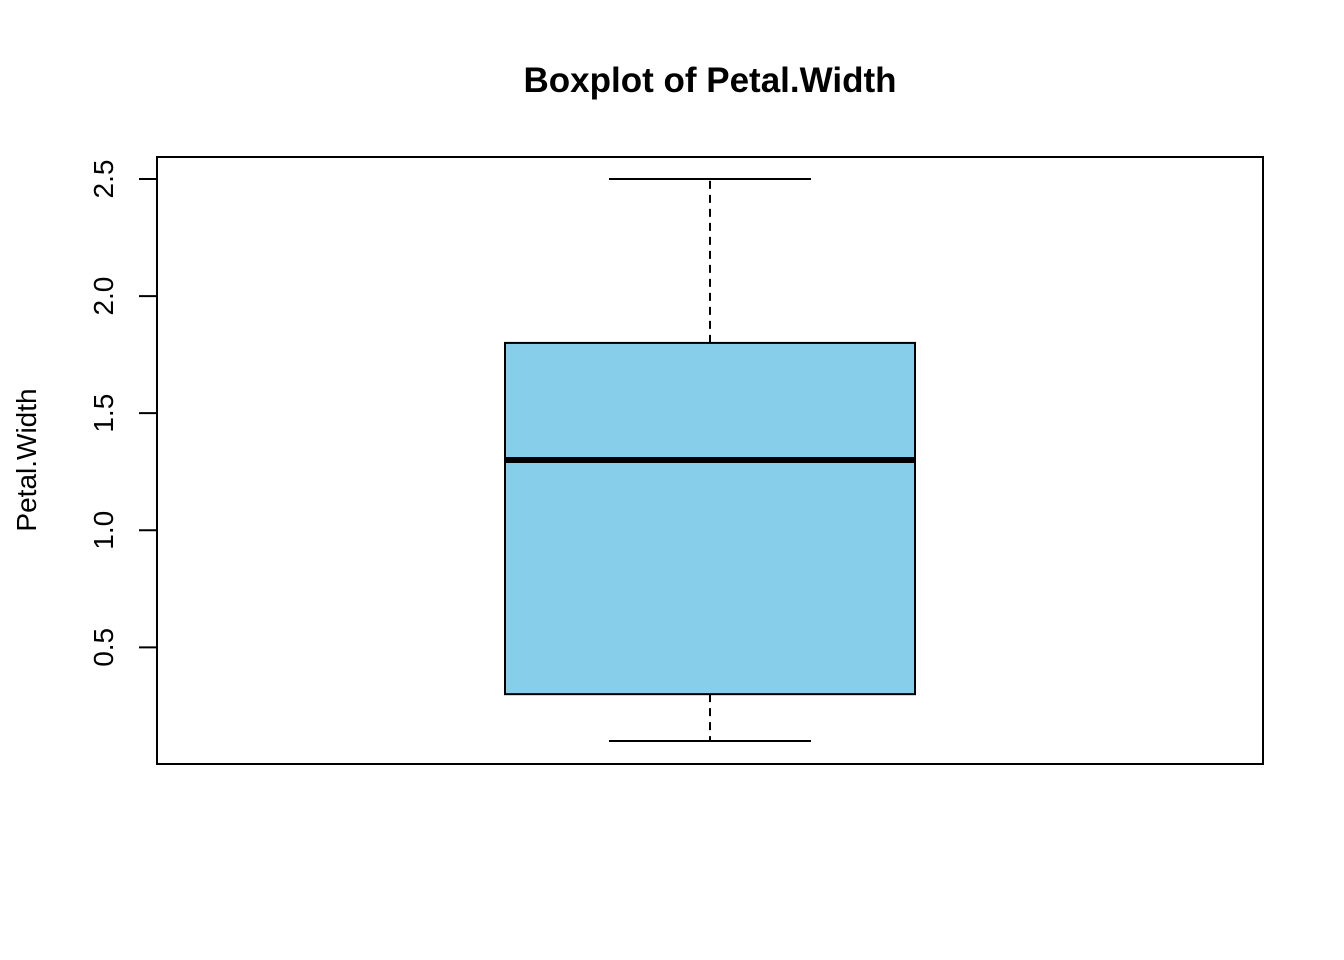  Describe the element at coordinates (103, 296) in the screenshot. I see `y-tick-label: 2.0` at that location.